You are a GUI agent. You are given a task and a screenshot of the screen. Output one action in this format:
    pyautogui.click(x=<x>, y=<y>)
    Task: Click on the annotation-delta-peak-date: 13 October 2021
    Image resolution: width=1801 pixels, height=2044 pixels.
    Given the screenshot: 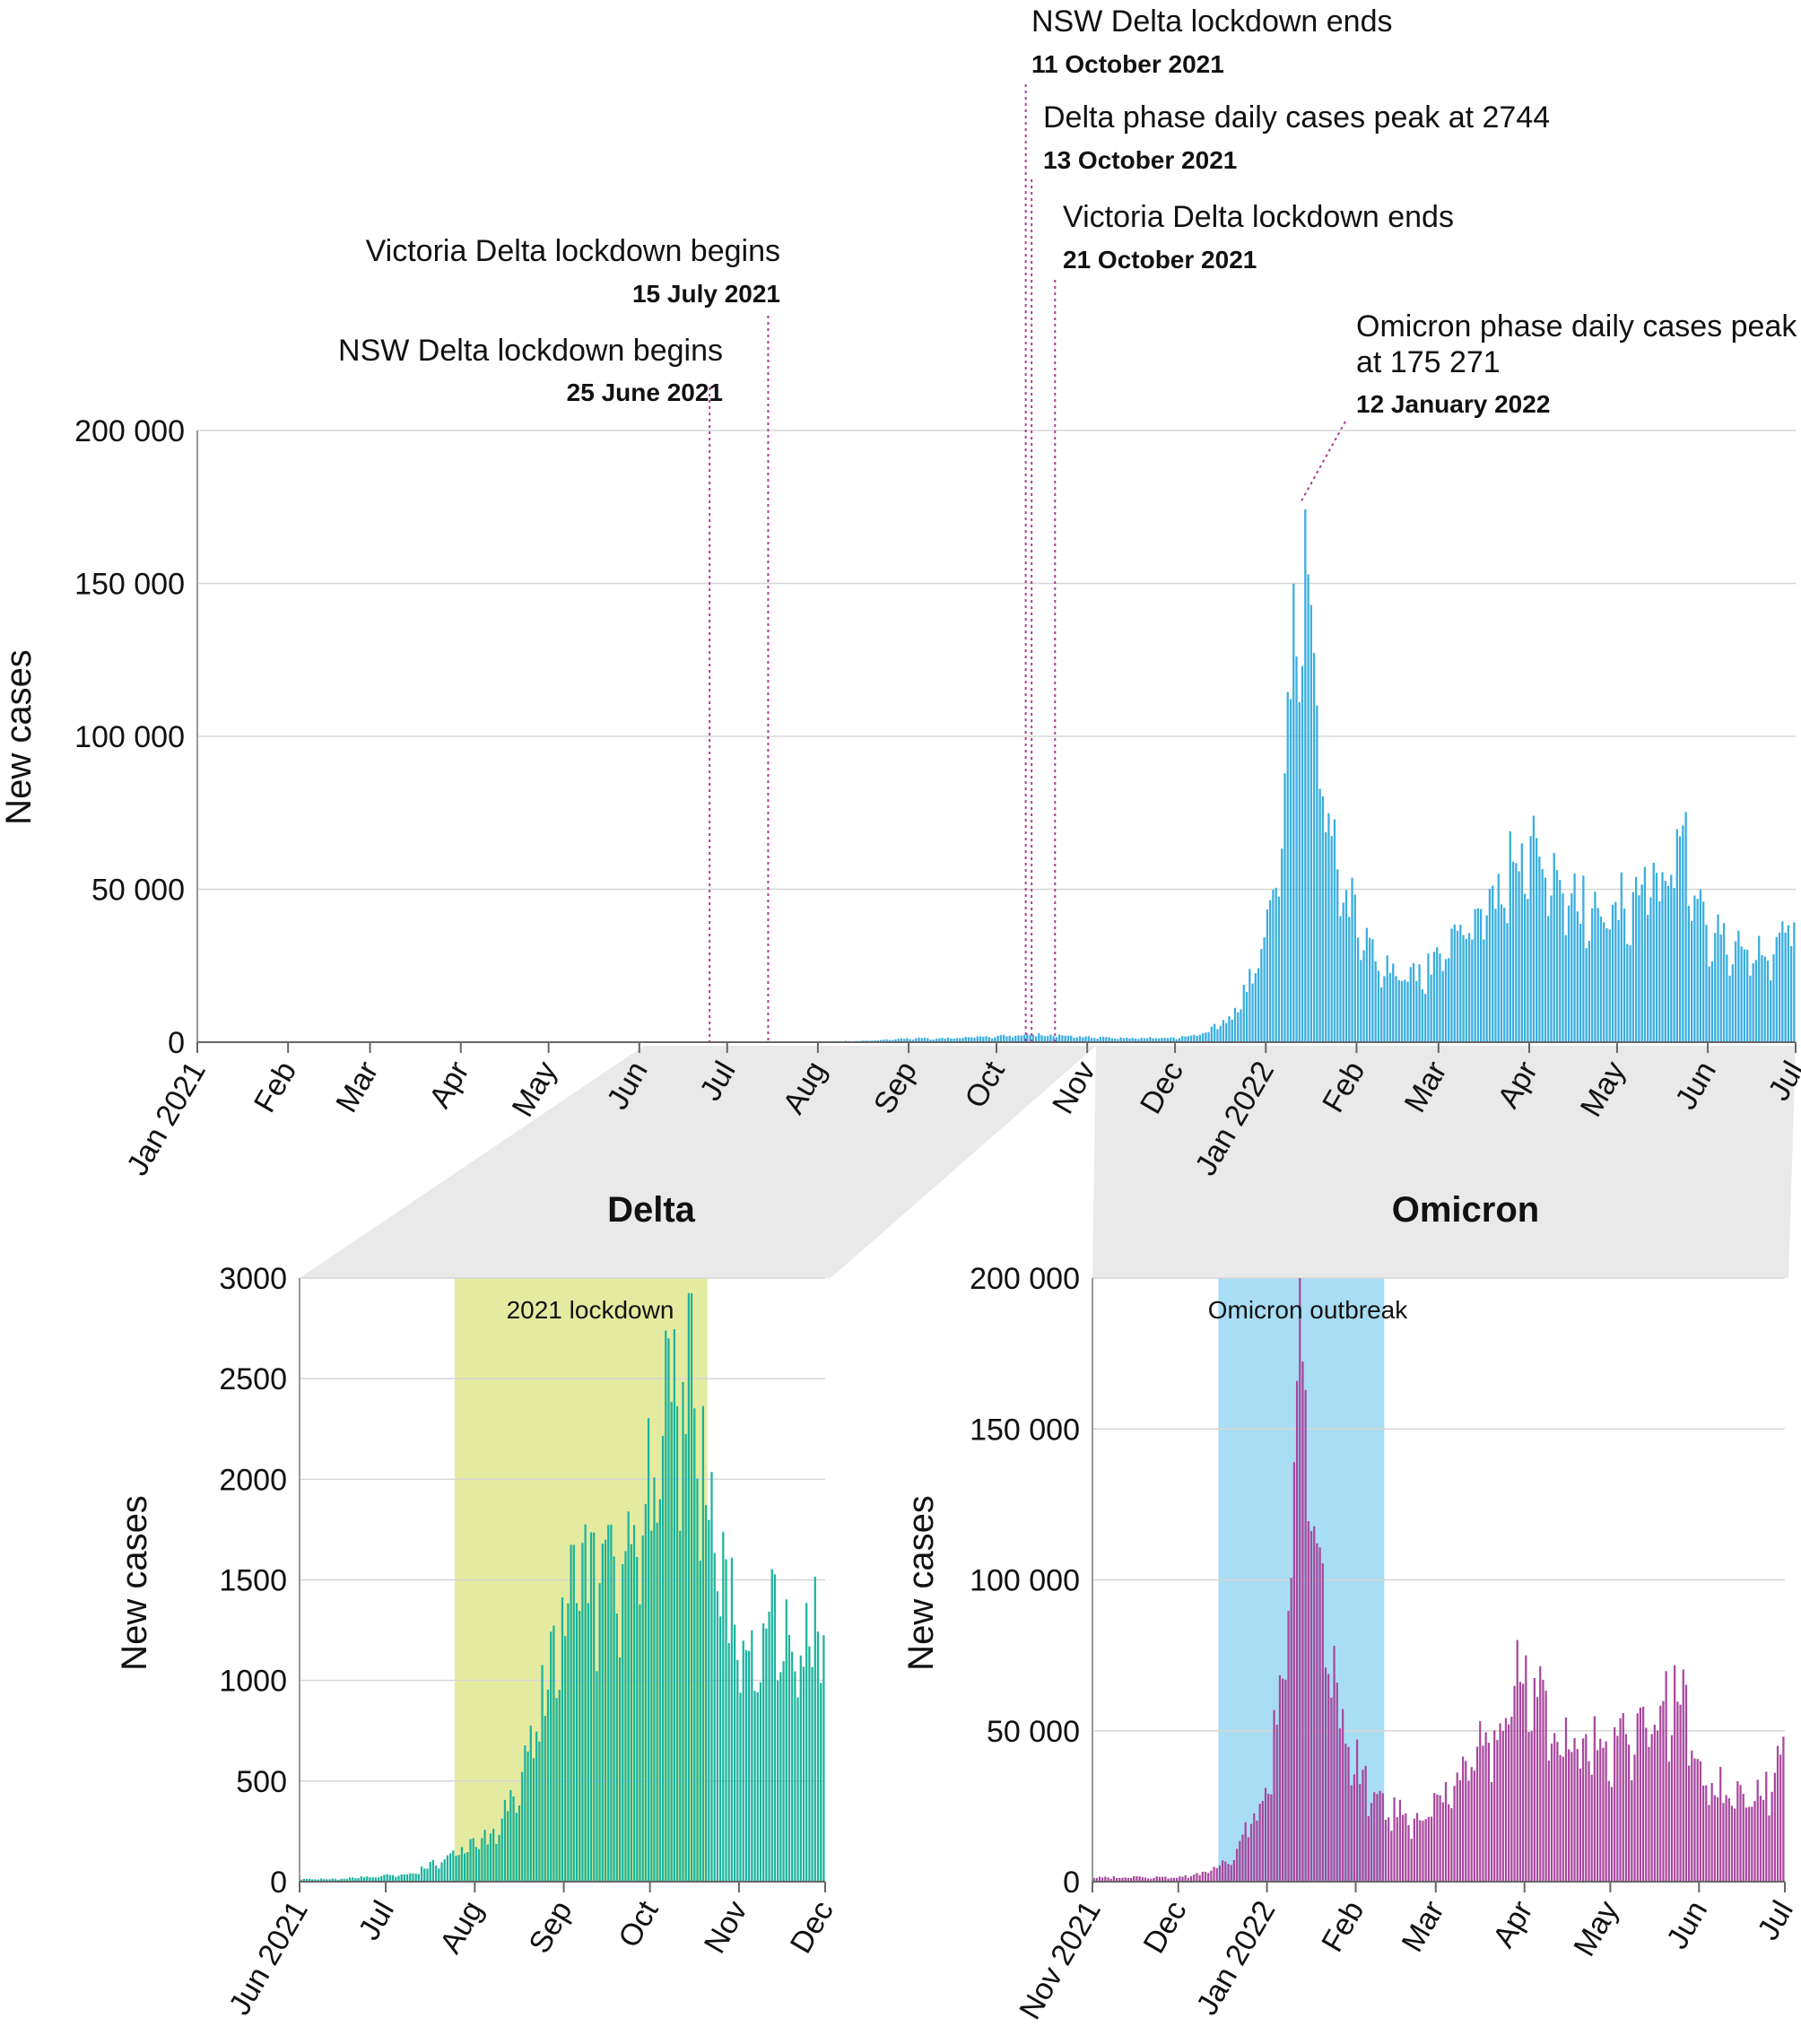 What is the action you would take?
    pyautogui.click(x=1140, y=160)
    